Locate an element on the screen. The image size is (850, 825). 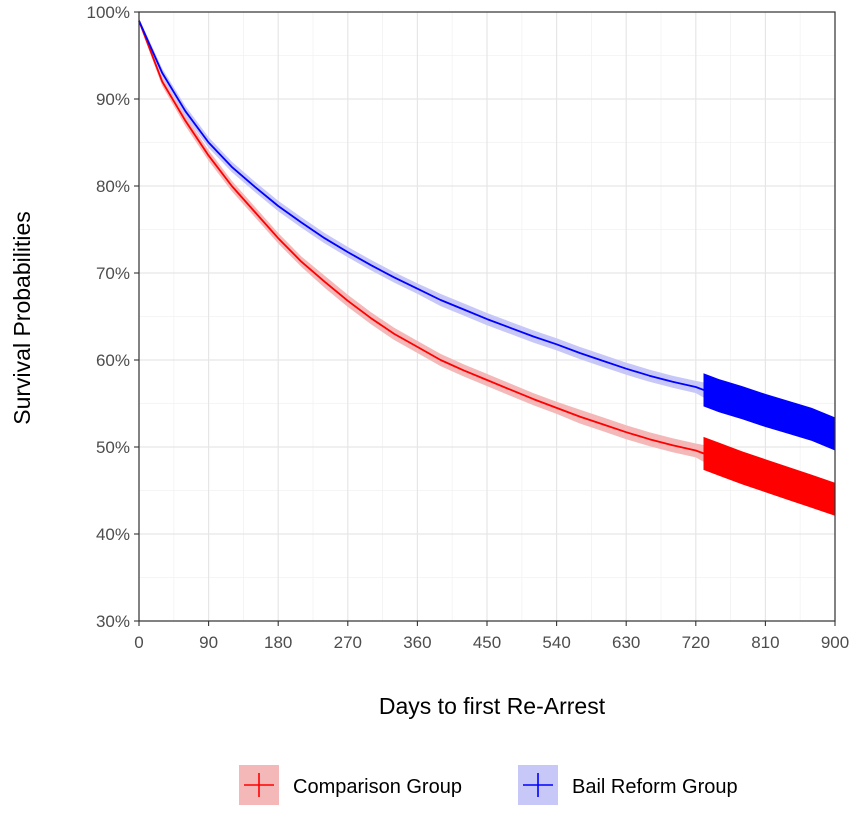
legend-item-comparison: Comparison Group is located at coordinates (350, 785).